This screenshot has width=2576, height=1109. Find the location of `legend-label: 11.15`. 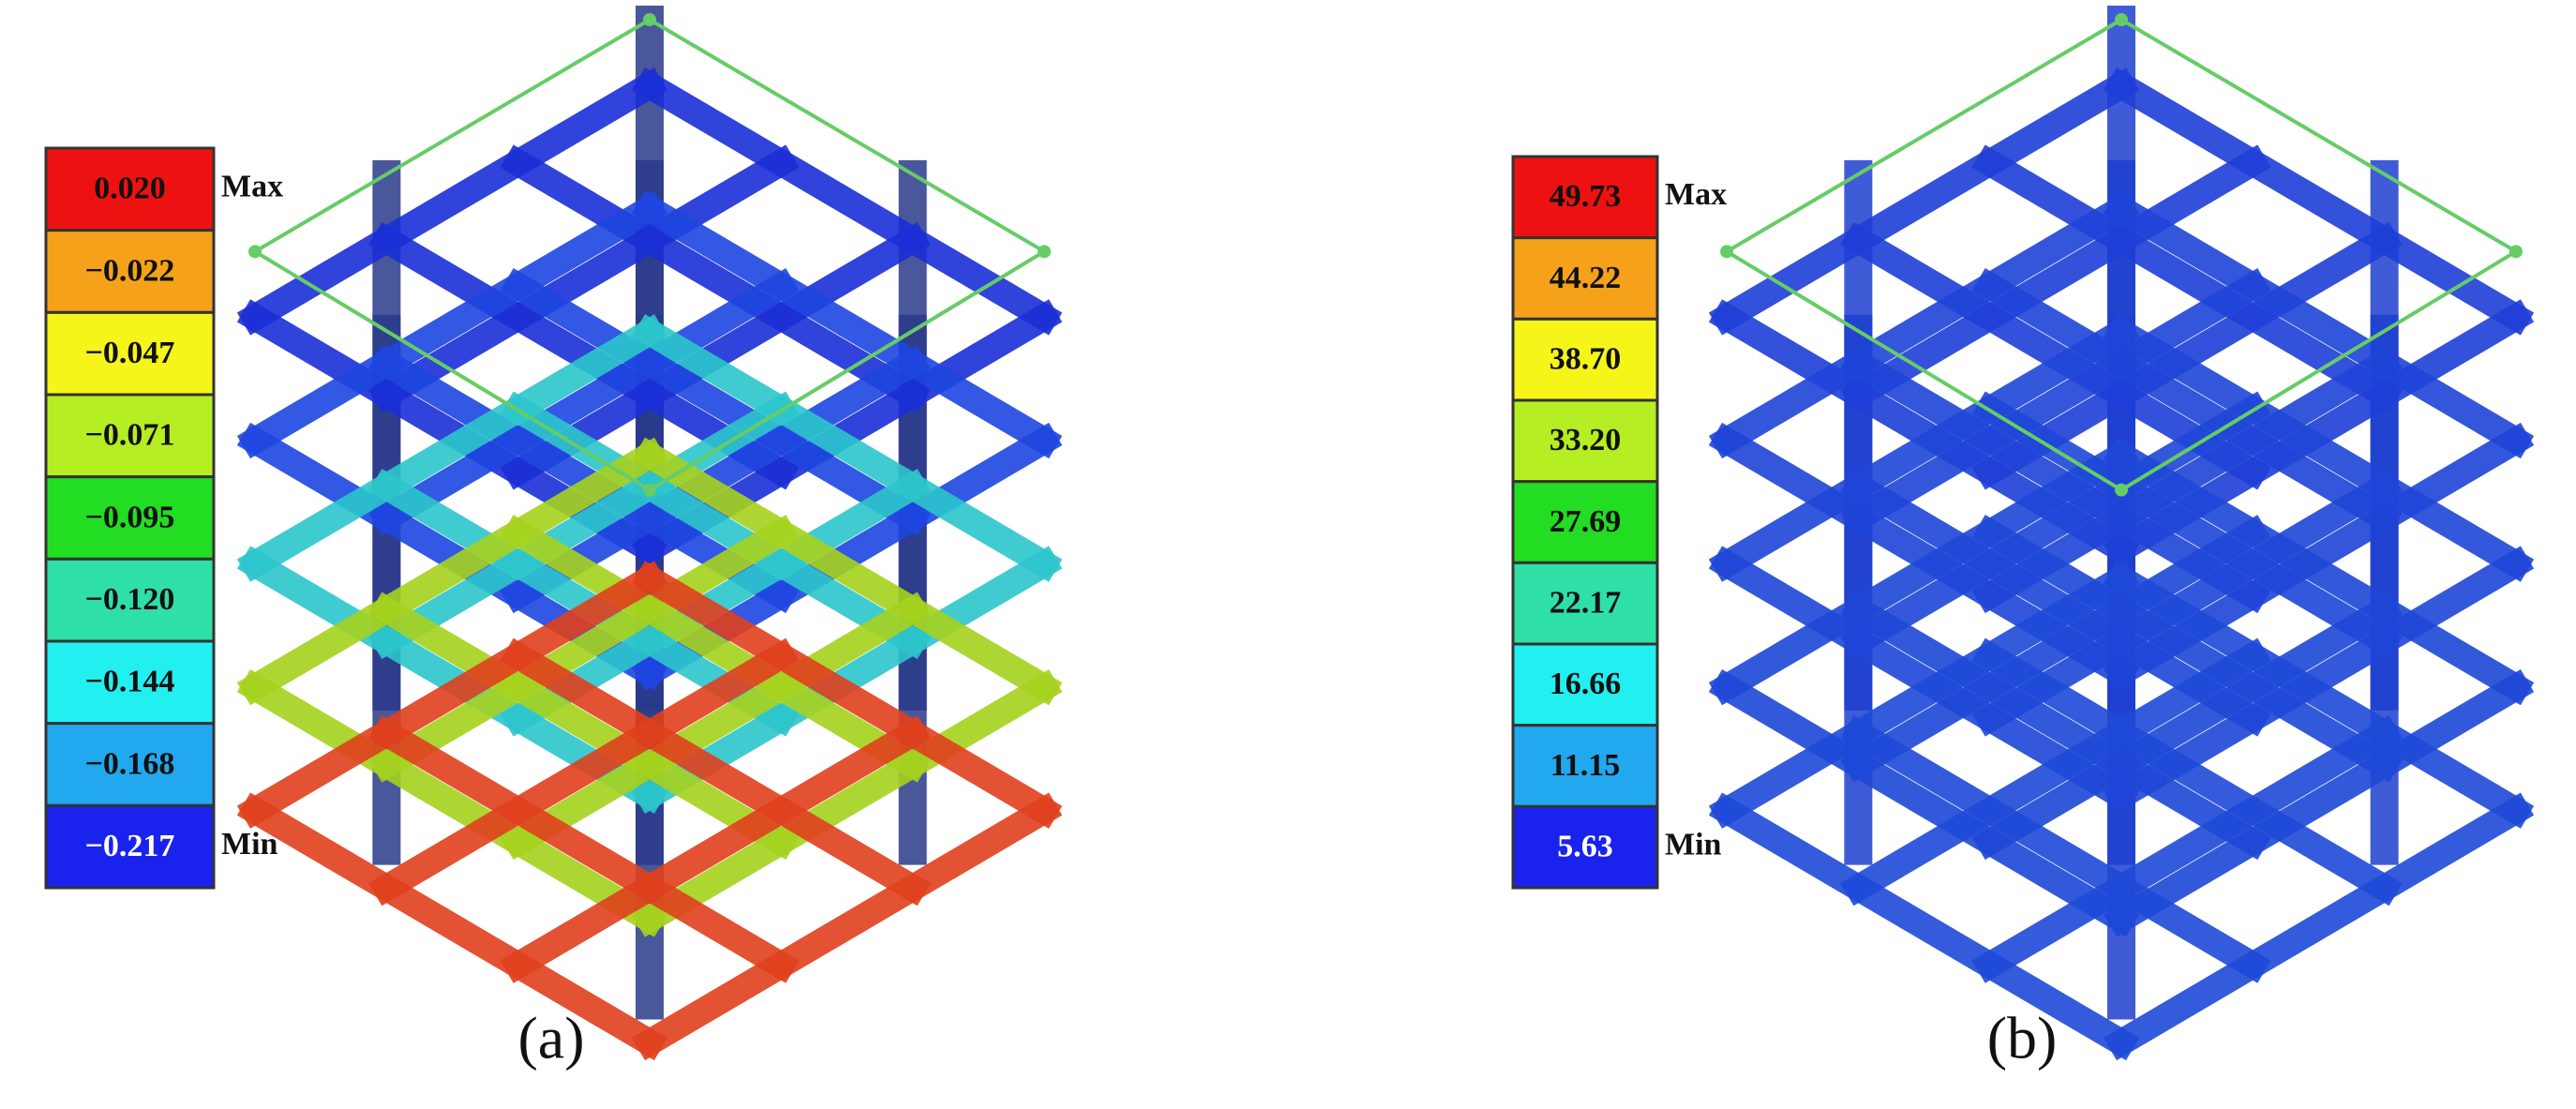

legend-label: 11.15 is located at coordinates (1586, 765).